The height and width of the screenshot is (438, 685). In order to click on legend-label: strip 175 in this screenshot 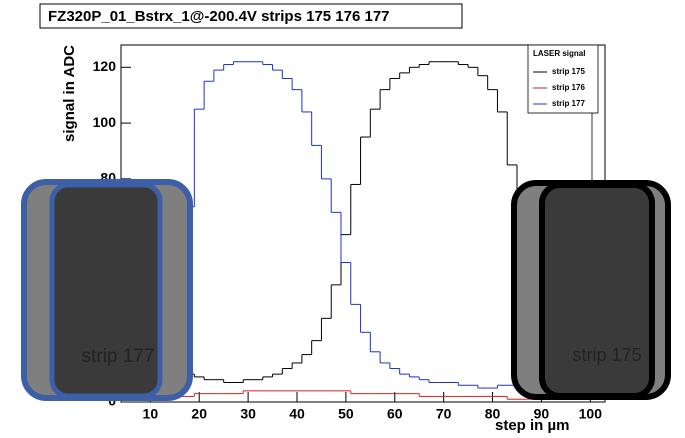, I will do `click(568, 71)`.